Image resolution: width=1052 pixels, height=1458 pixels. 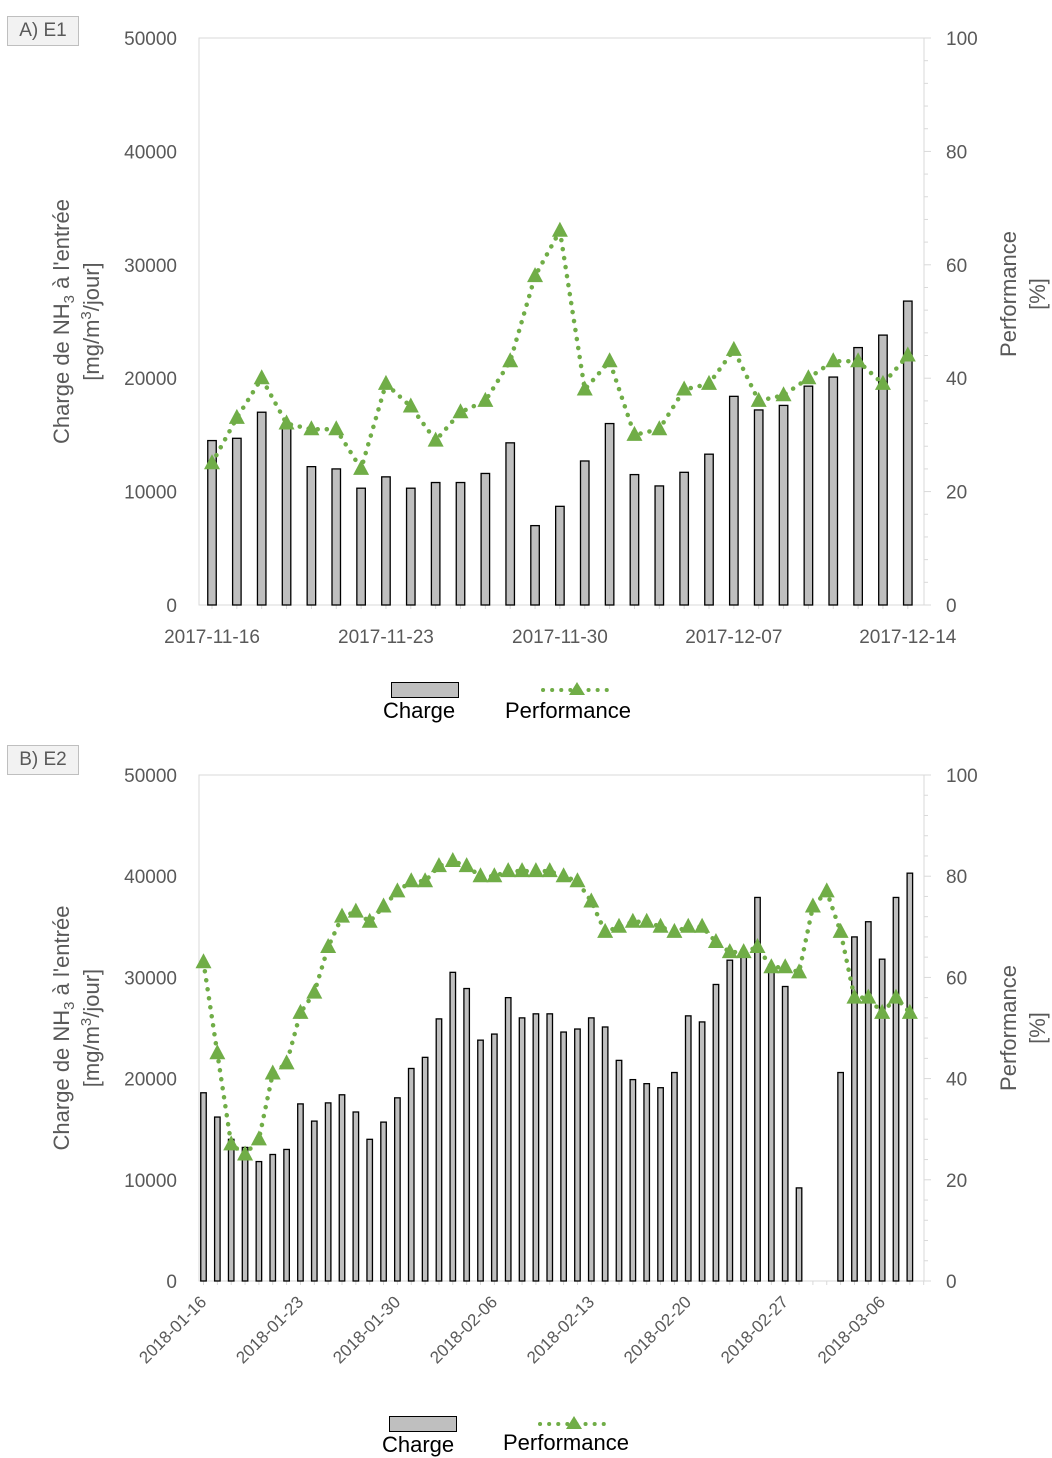 I want to click on y2-tick-label: 100, so click(x=962, y=39).